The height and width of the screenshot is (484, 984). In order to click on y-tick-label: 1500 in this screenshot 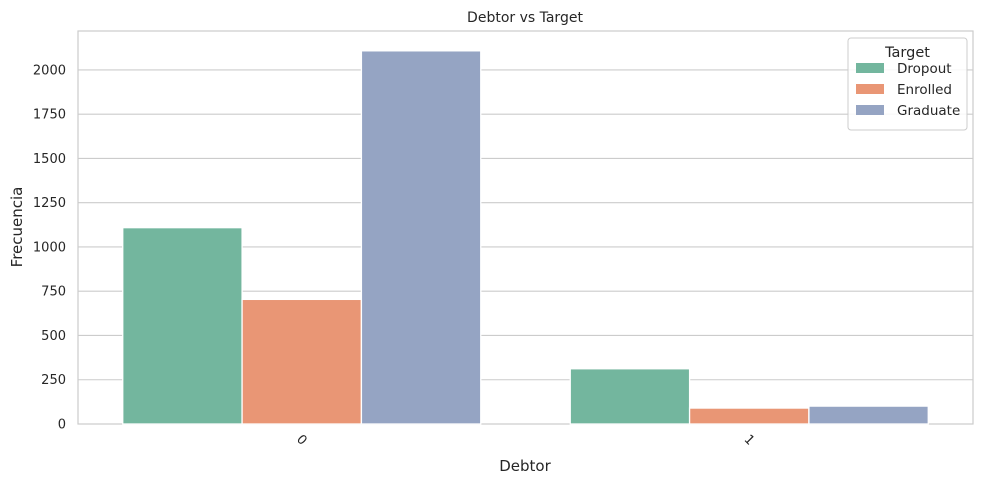, I will do `click(49, 159)`.